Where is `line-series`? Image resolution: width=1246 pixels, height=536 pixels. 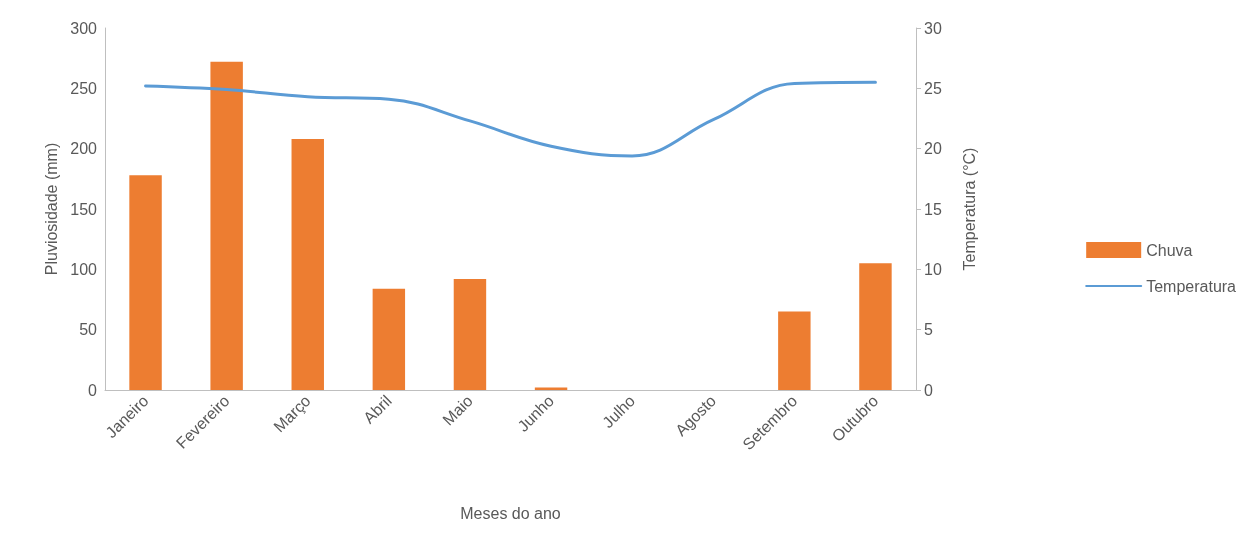 line-series is located at coordinates (510, 119).